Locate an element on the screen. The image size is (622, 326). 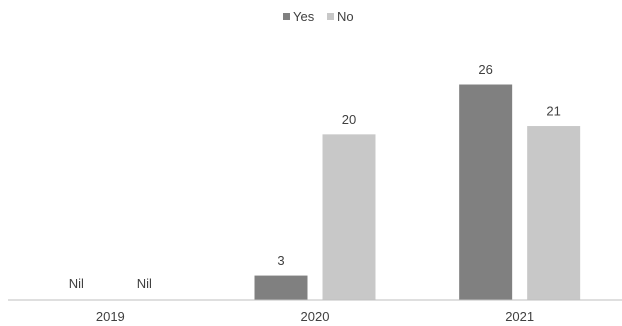
x-tick-label-2021: 2021 is located at coordinates (519, 316).